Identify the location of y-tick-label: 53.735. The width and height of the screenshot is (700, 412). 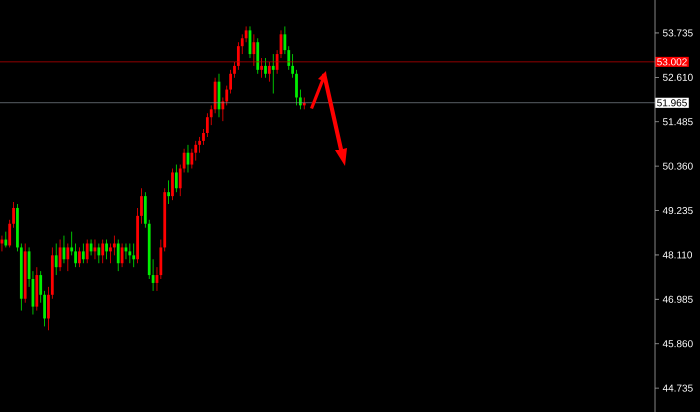
(677, 32).